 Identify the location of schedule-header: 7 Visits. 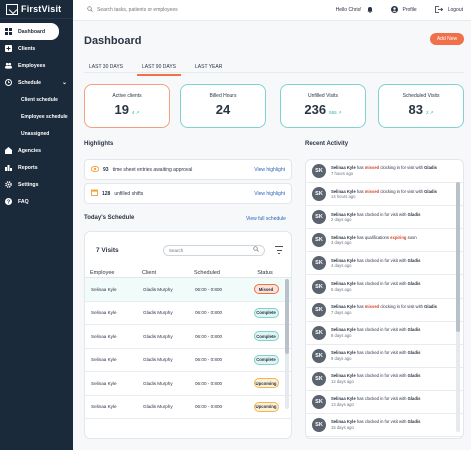
(188, 250).